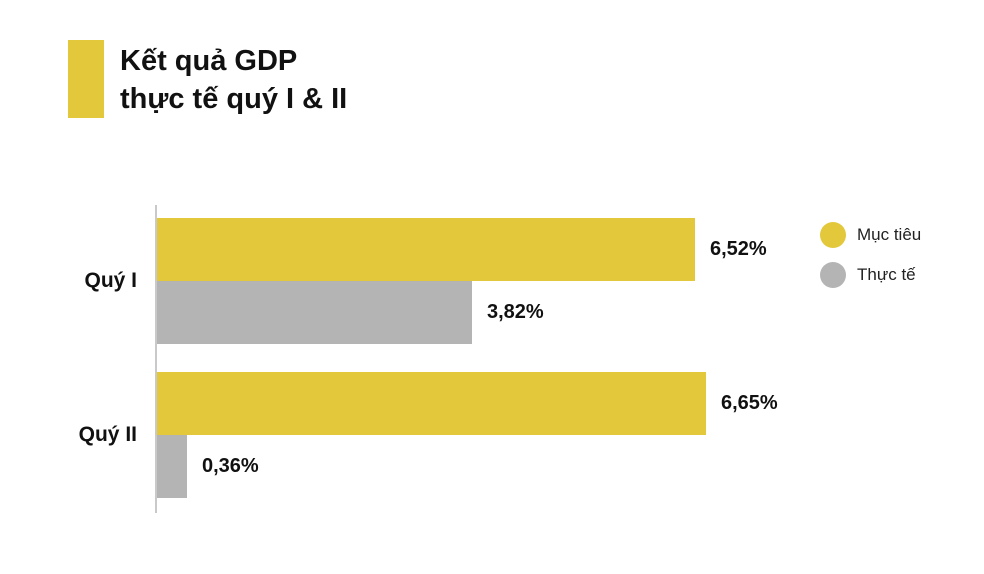  What do you see at coordinates (230, 466) in the screenshot?
I see `actual-value-label-quy-2: 0,36%` at bounding box center [230, 466].